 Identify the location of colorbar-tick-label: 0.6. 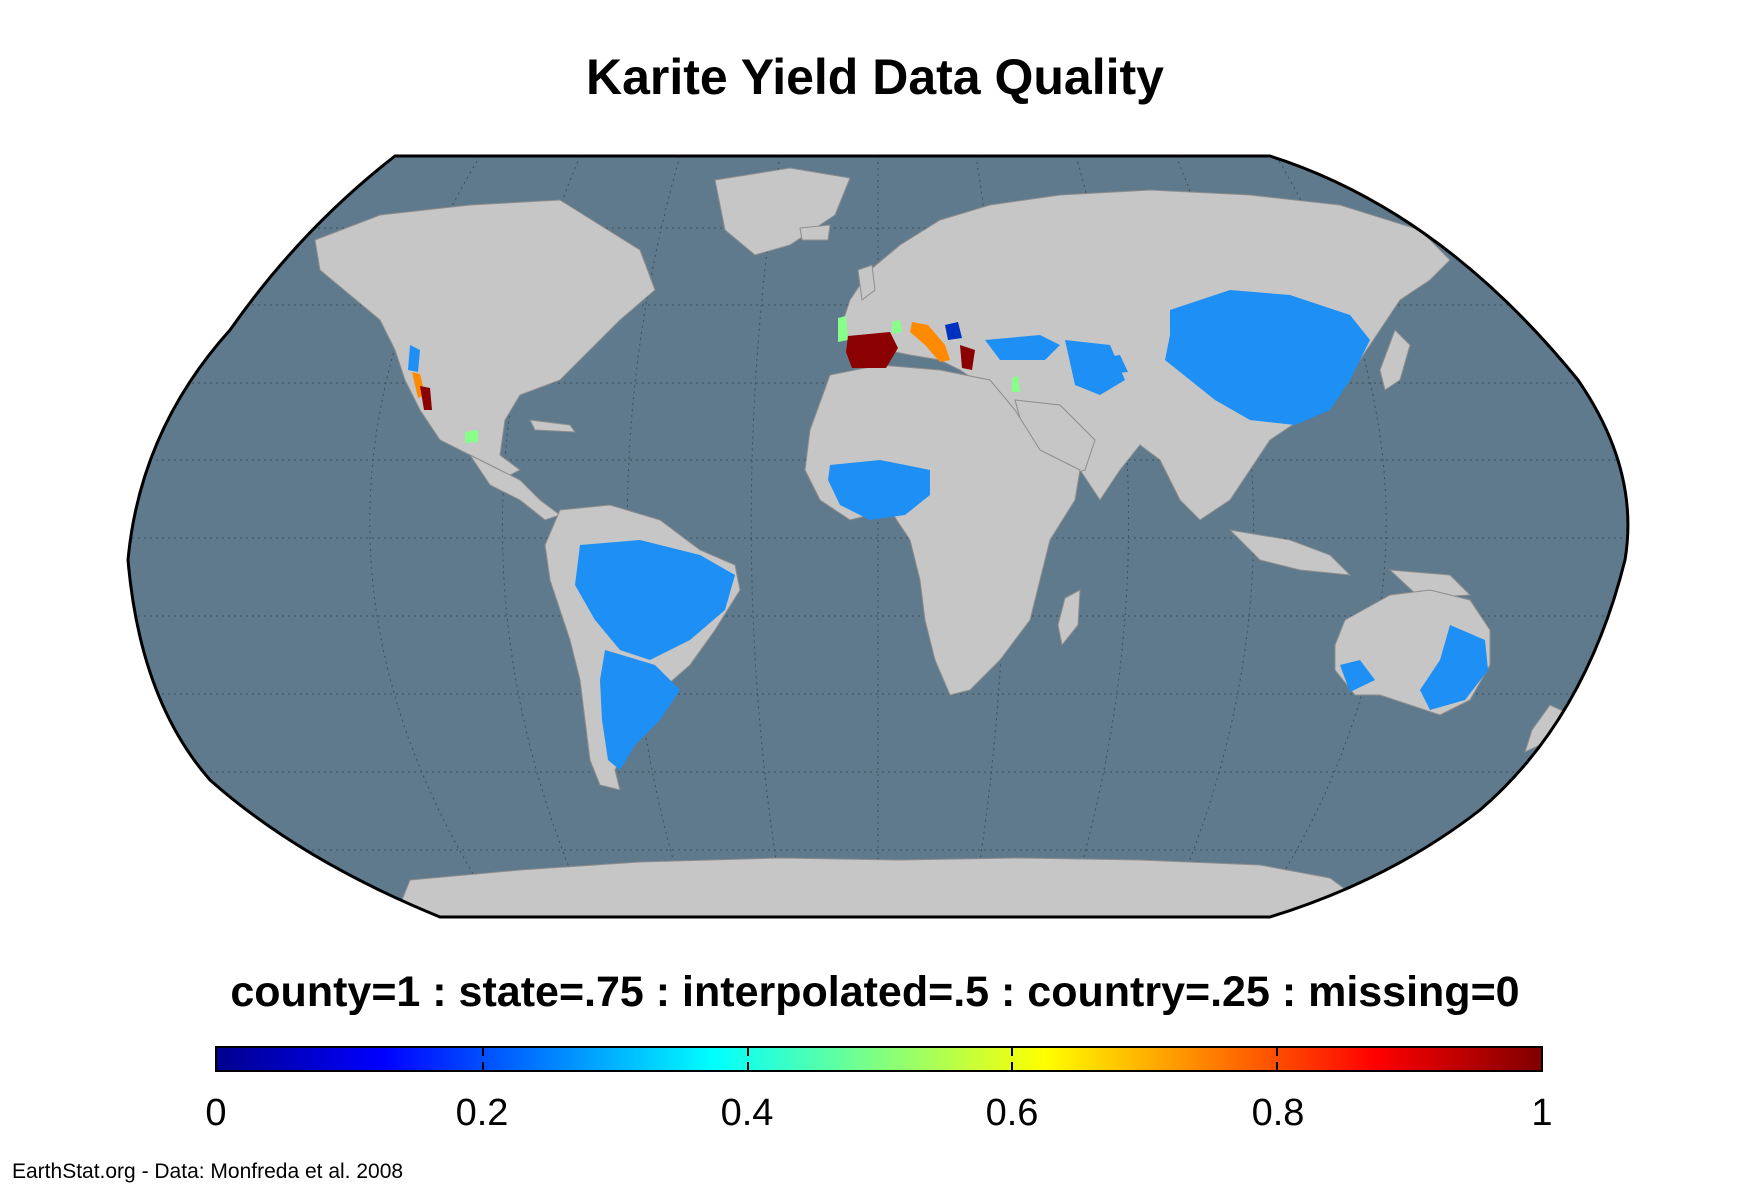
(1012, 1113).